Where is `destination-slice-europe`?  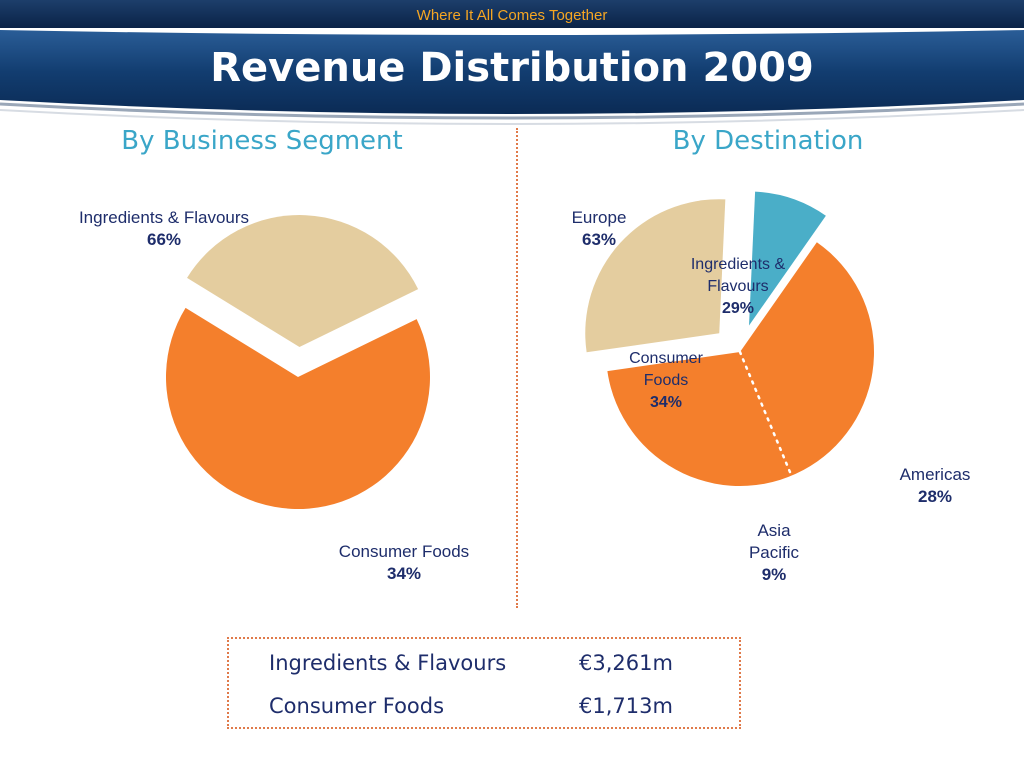
destination-slice-europe is located at coordinates (740, 364).